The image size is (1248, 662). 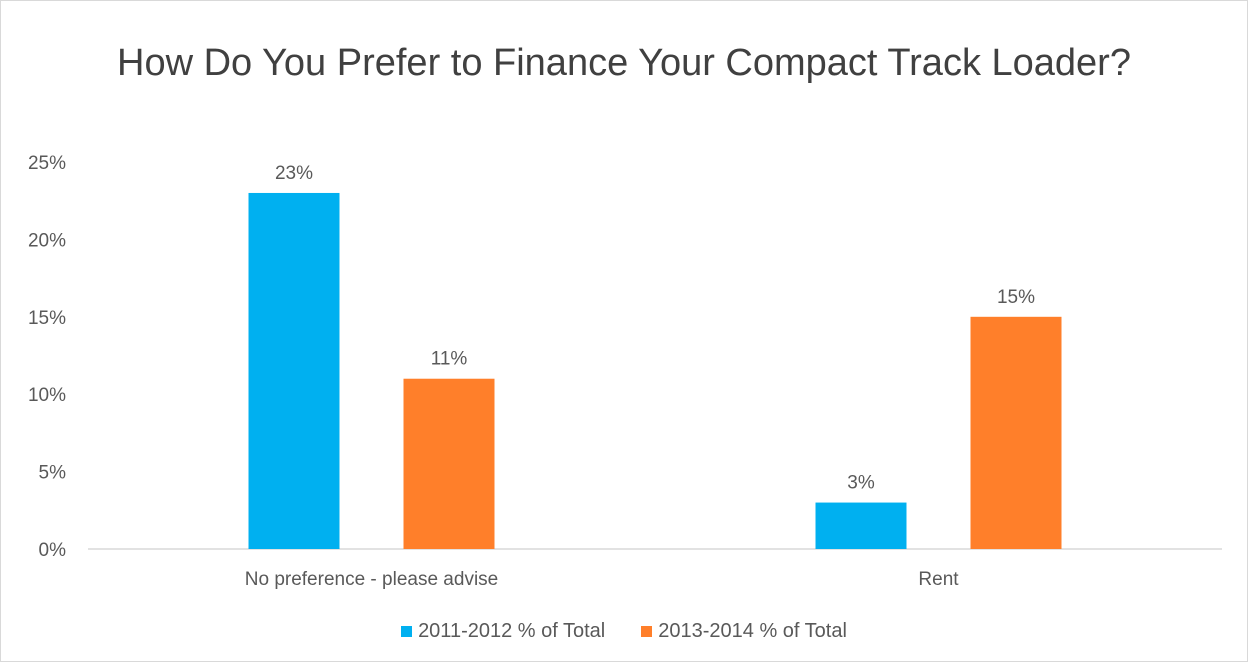 What do you see at coordinates (47, 240) in the screenshot?
I see `y-tick-label: 20%` at bounding box center [47, 240].